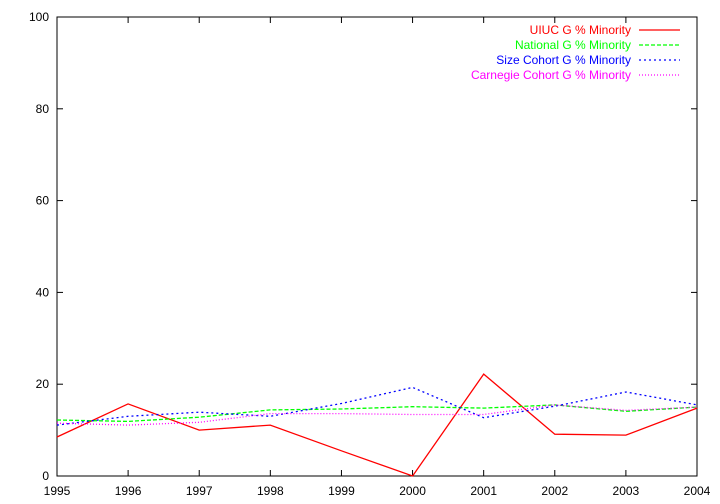  Describe the element at coordinates (573, 45) in the screenshot. I see `legend-label-2: National G % Minority` at that location.